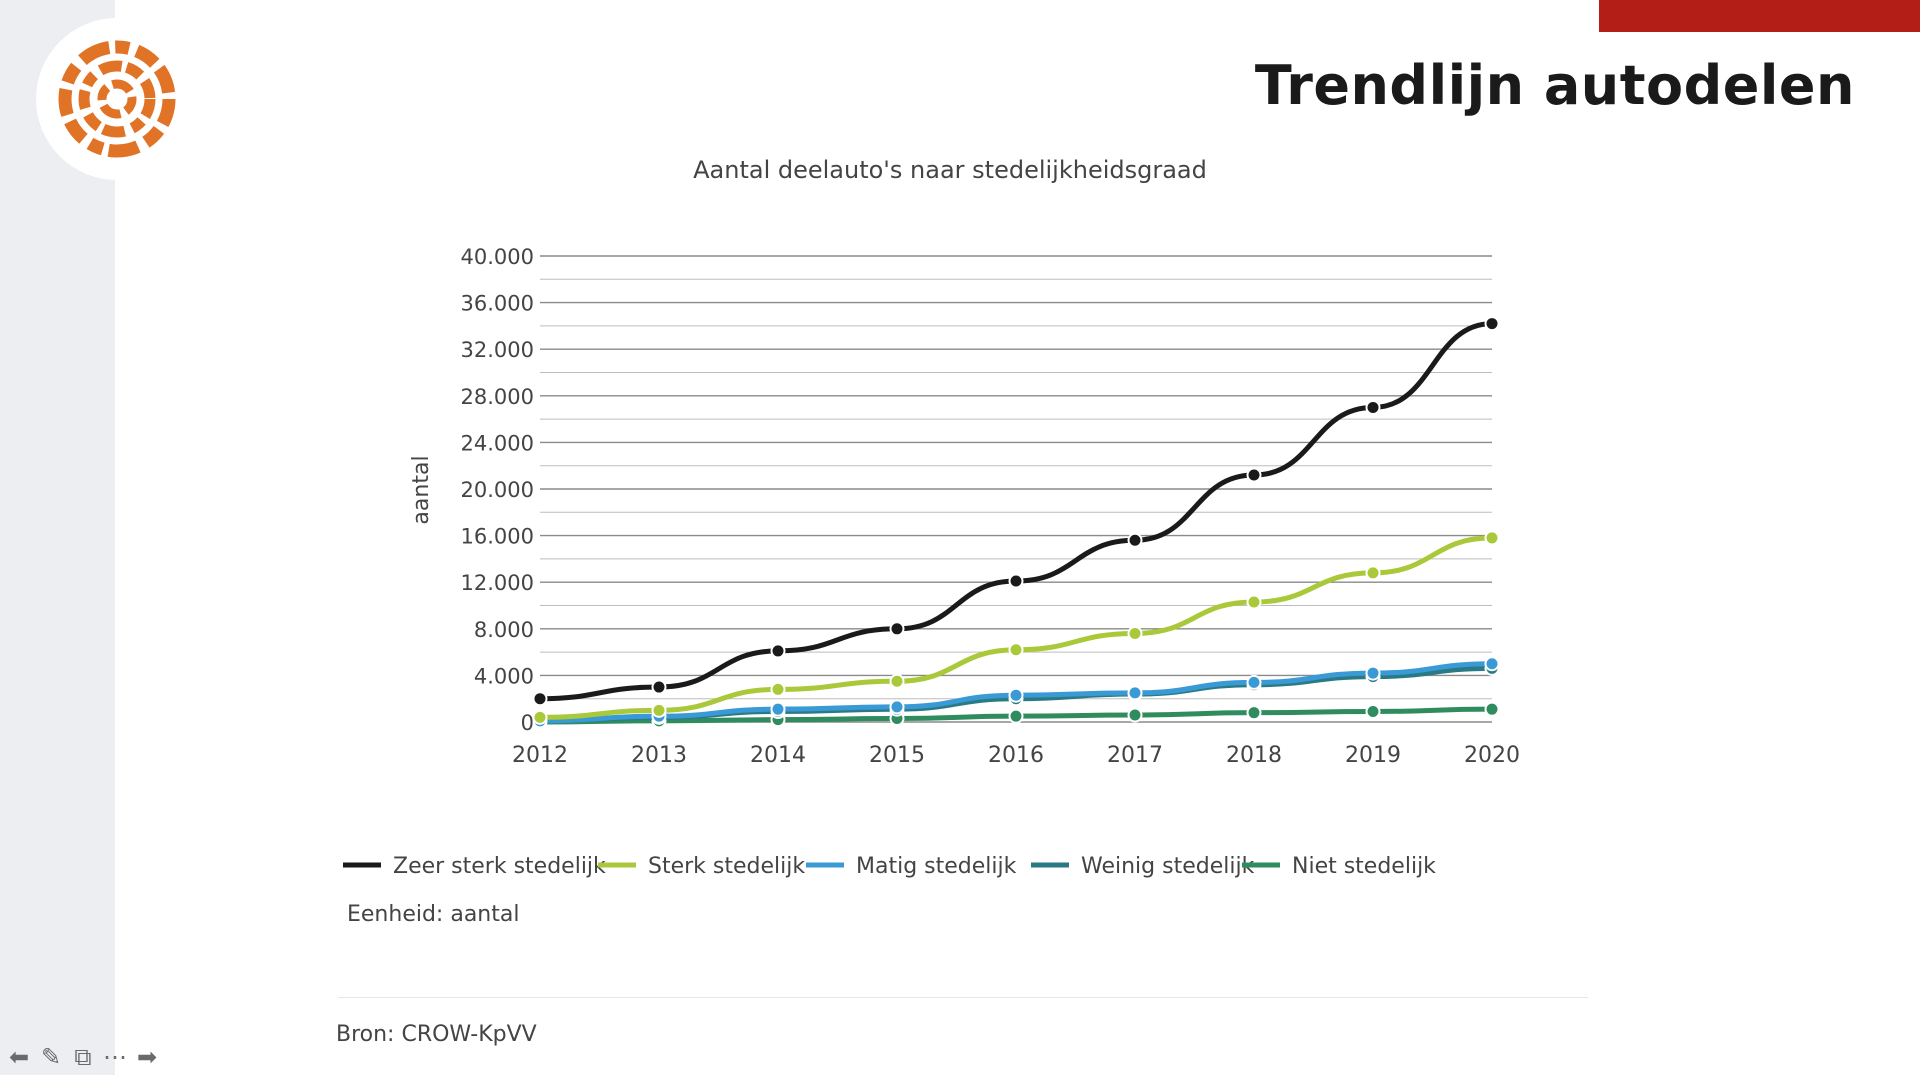 This screenshot has height=1075, width=1920. I want to click on y-tick-label: 20.000, so click(497, 490).